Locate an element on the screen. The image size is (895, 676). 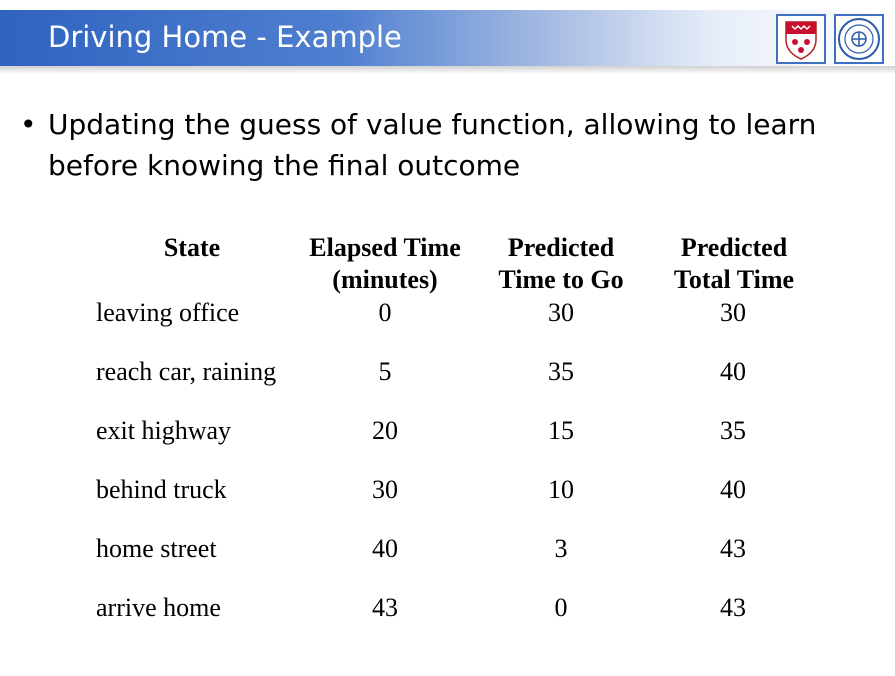
university-crest-icon is located at coordinates (801, 39).